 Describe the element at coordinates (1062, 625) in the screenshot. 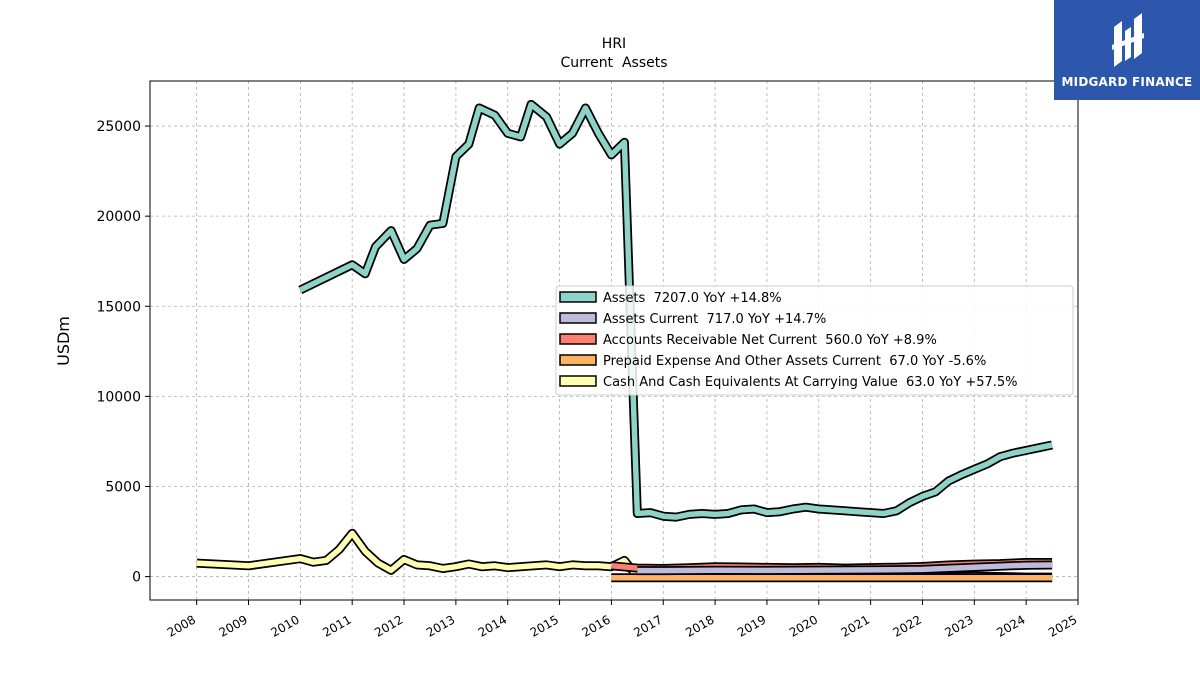

I see `x-tick-label: 2025` at that location.